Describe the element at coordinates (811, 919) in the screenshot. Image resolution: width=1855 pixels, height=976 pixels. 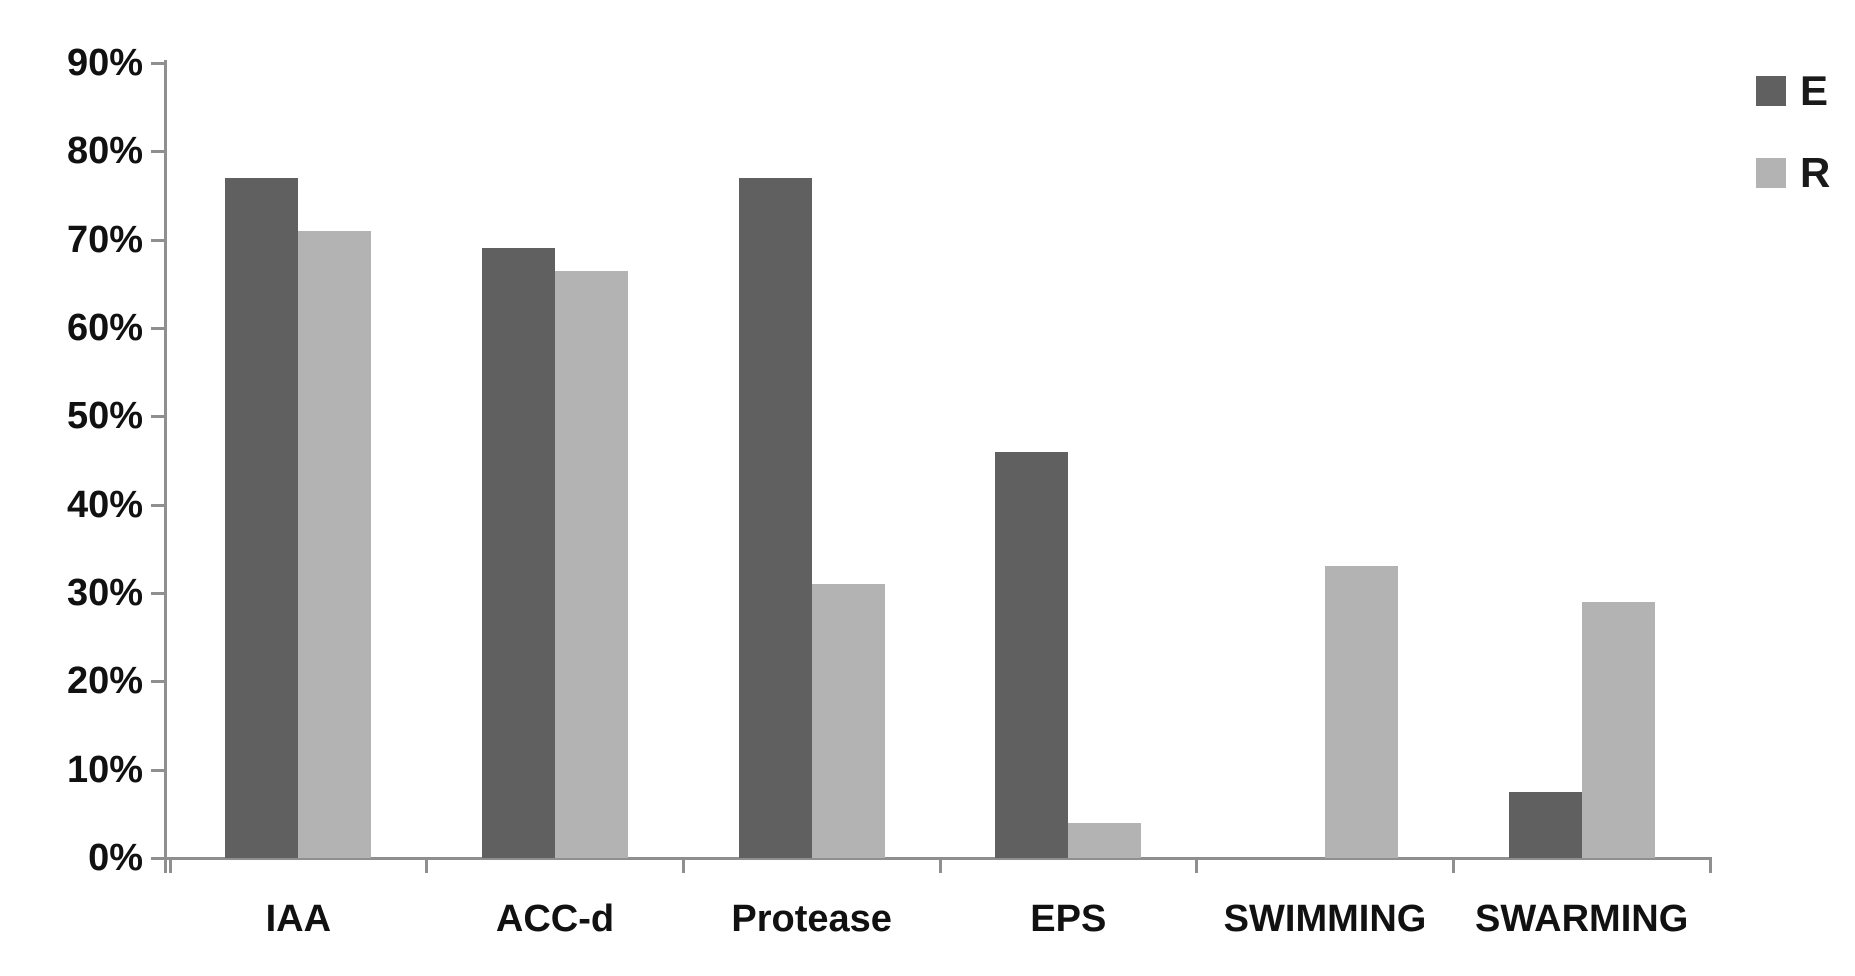
I see `x-category-label-protease: Protease` at that location.